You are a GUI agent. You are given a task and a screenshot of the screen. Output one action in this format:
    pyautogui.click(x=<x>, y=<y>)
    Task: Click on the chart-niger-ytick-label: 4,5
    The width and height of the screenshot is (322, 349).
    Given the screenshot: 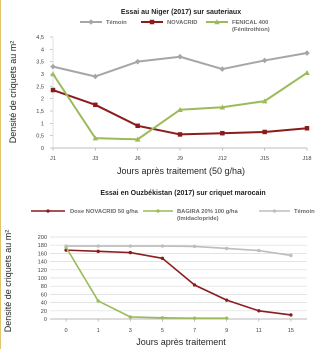 What is the action you would take?
    pyautogui.click(x=40, y=38)
    